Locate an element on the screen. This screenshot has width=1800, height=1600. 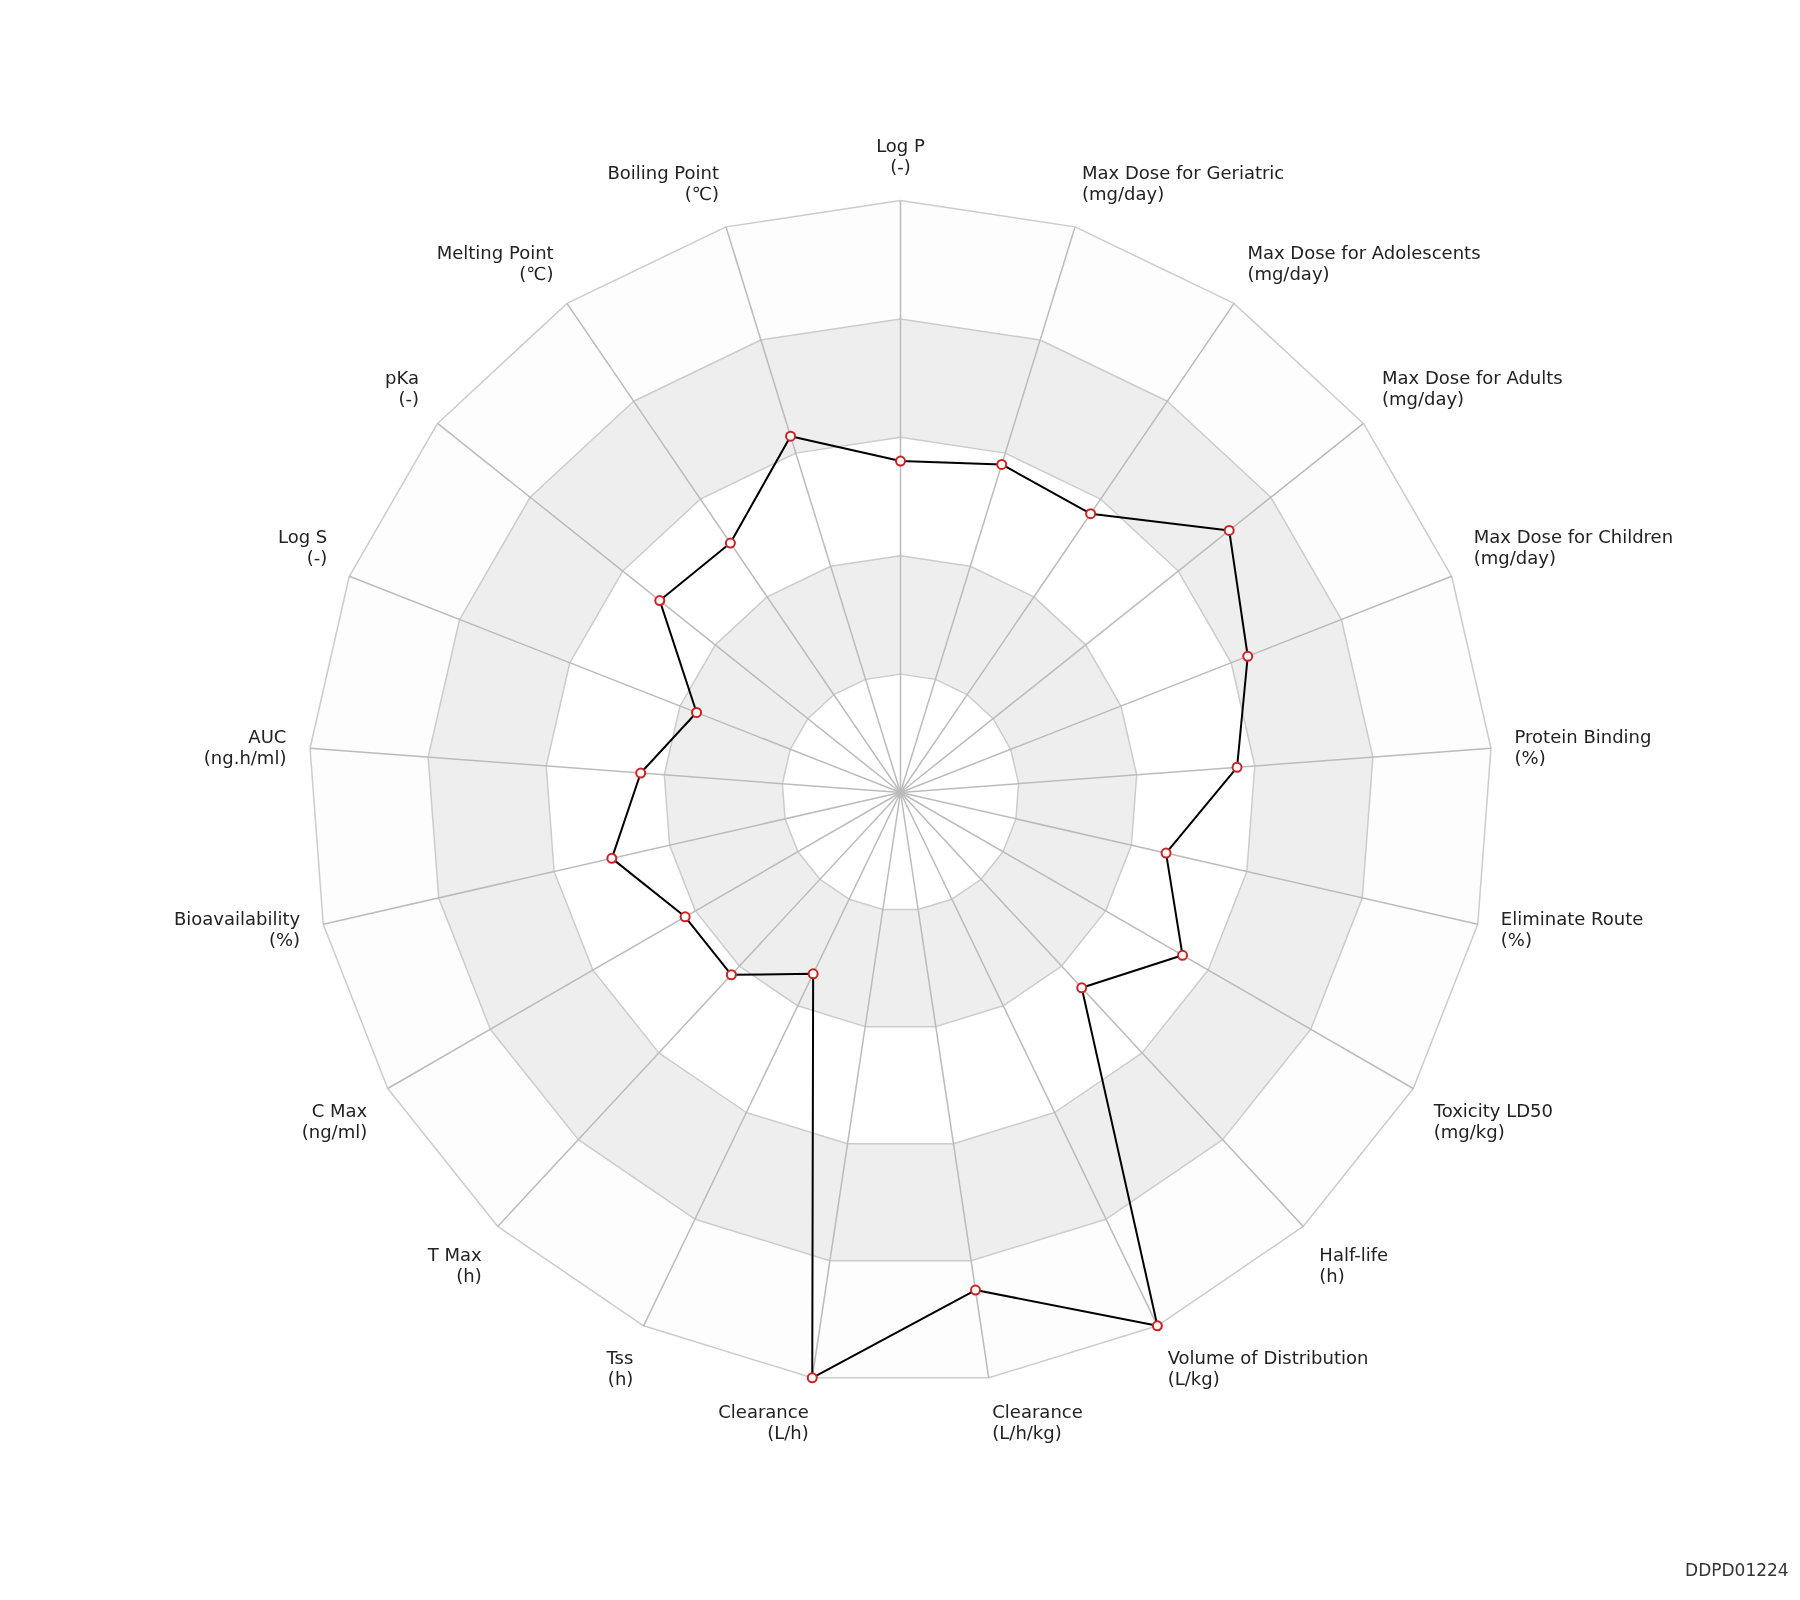
spoke-label: Protein Binding (%) is located at coordinates (1583, 746).